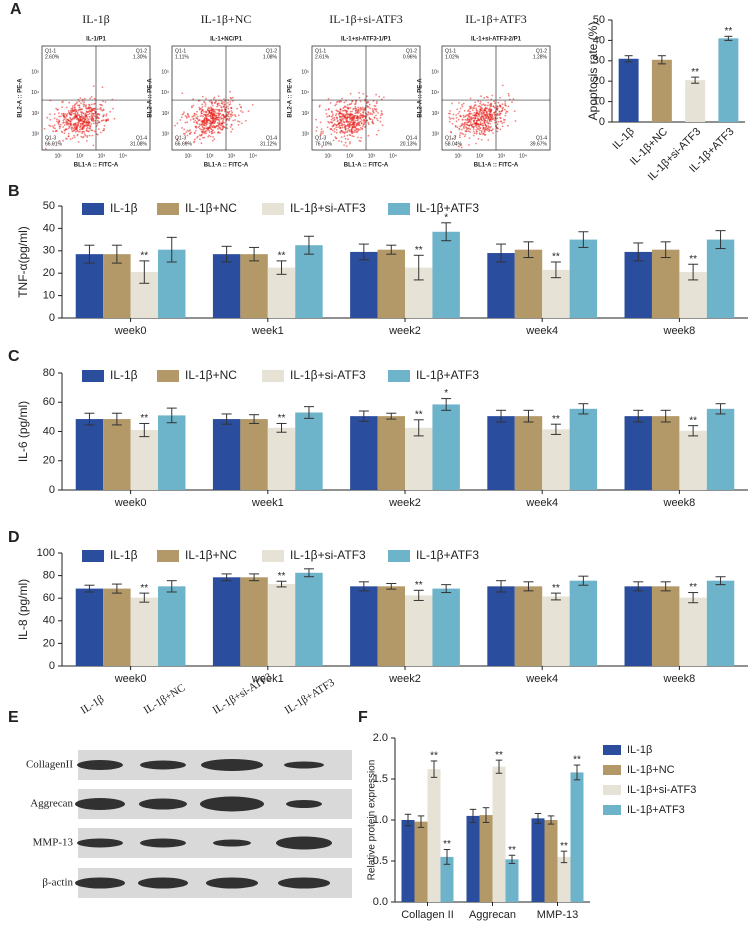 Image resolution: width=753 pixels, height=938 pixels. What do you see at coordinates (271, 138) in the screenshot?
I see `quadrant-name: Q1-4` at bounding box center [271, 138].